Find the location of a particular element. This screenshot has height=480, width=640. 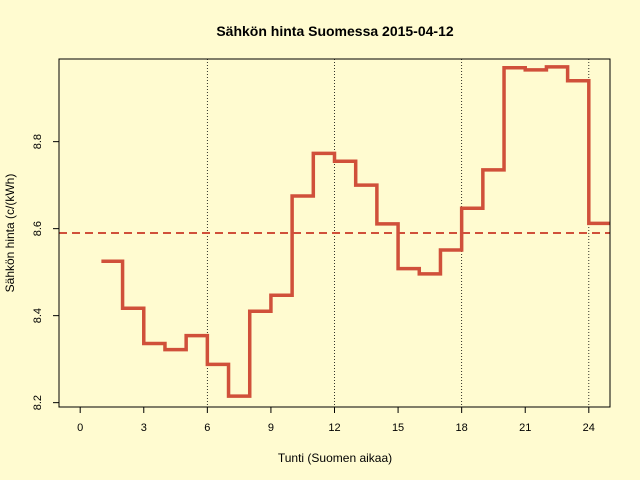

x-tick-label: 3 is located at coordinates (144, 428).